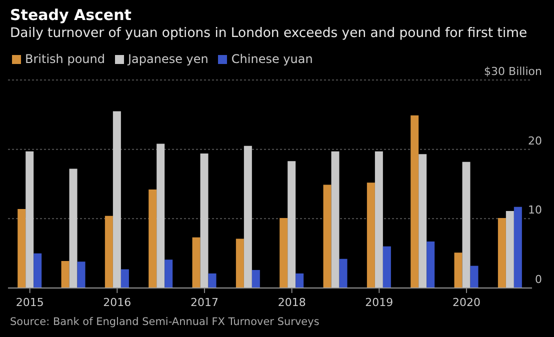  Describe the element at coordinates (379, 302) in the screenshot. I see `x-tick-label: 2019` at that location.